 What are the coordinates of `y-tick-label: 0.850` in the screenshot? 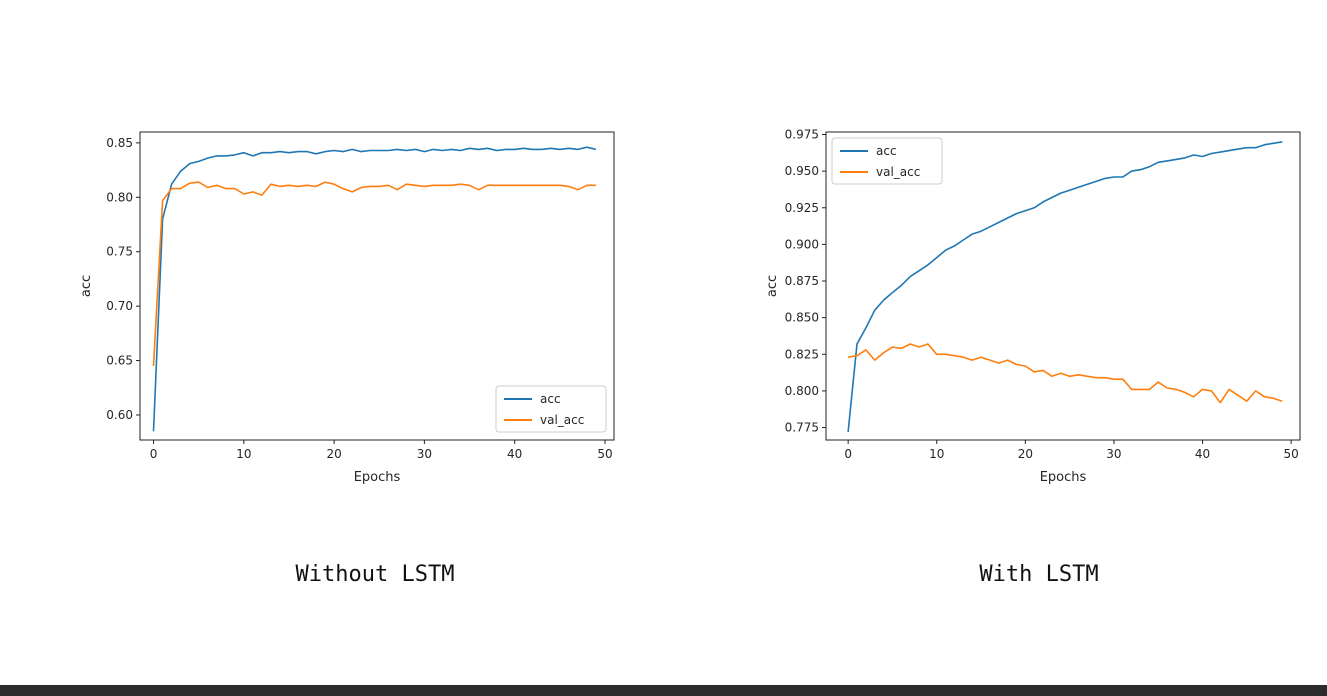 It's located at (802, 318).